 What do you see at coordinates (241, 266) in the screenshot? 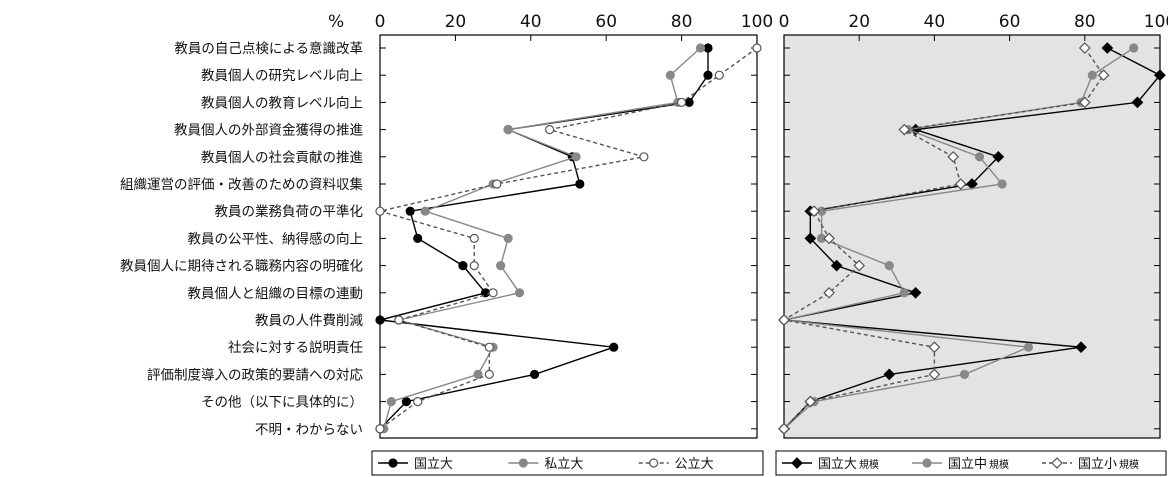
I see `category-label: 教員個人に期待される職務内容の明確化` at bounding box center [241, 266].